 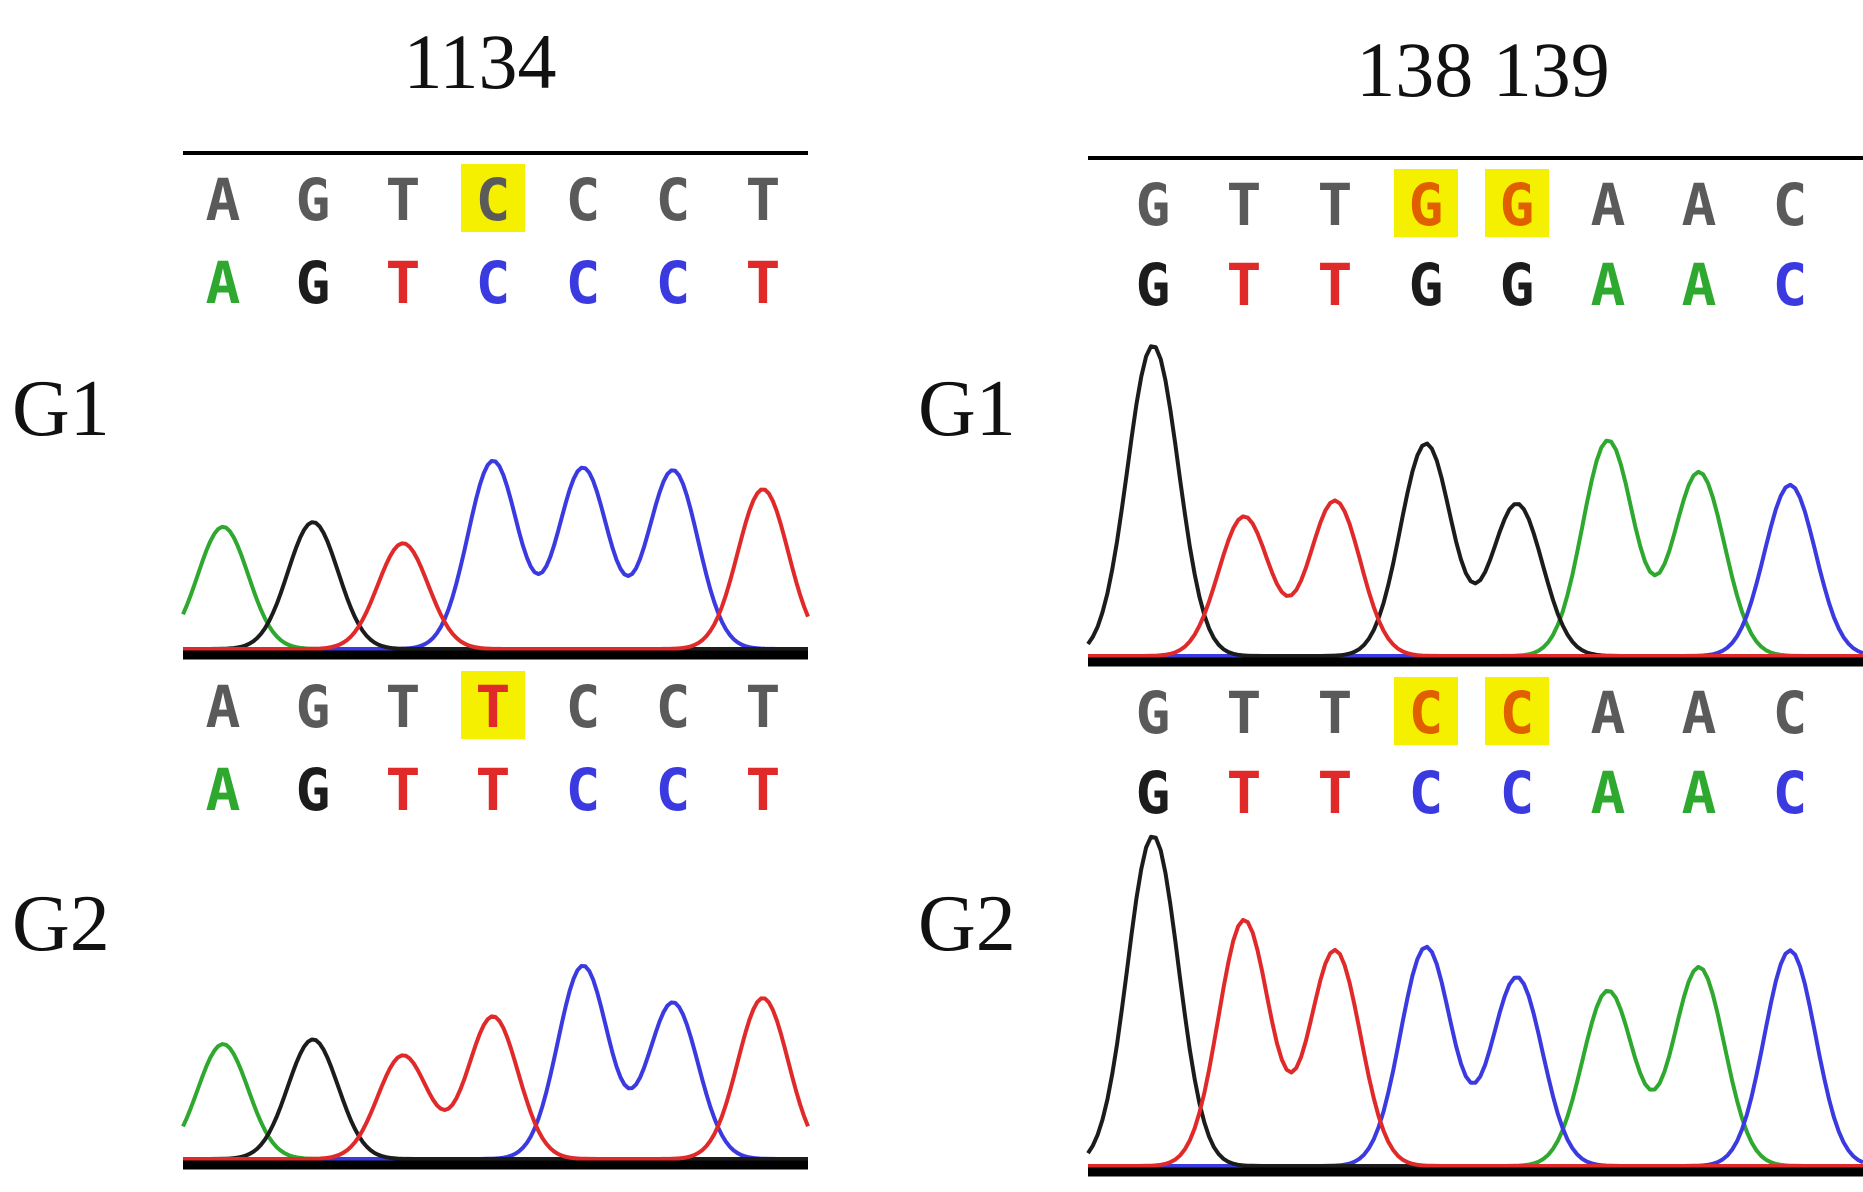 I want to click on position-label: 1134, so click(x=479, y=61).